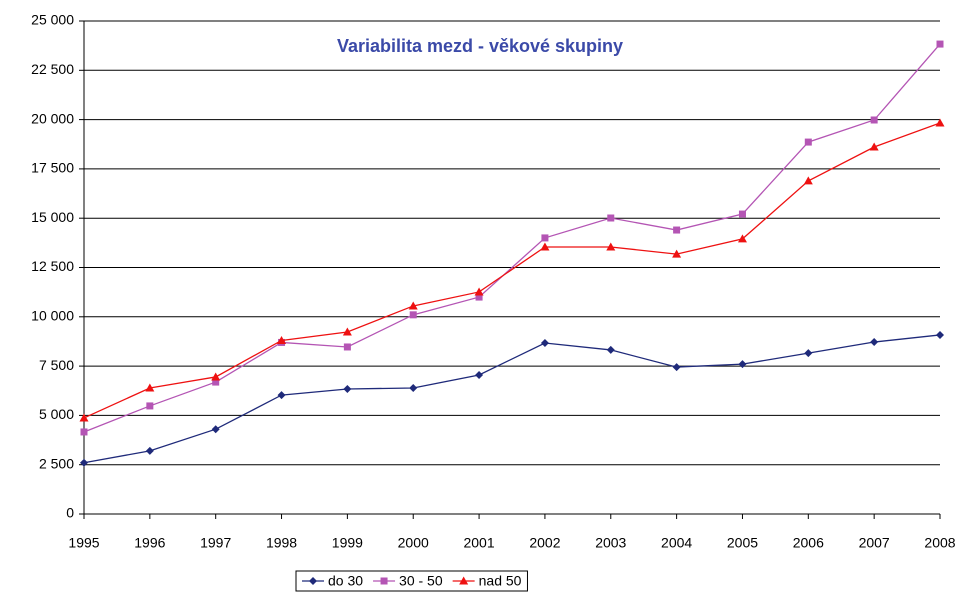  I want to click on x-tick-label: 2000, so click(413, 543).